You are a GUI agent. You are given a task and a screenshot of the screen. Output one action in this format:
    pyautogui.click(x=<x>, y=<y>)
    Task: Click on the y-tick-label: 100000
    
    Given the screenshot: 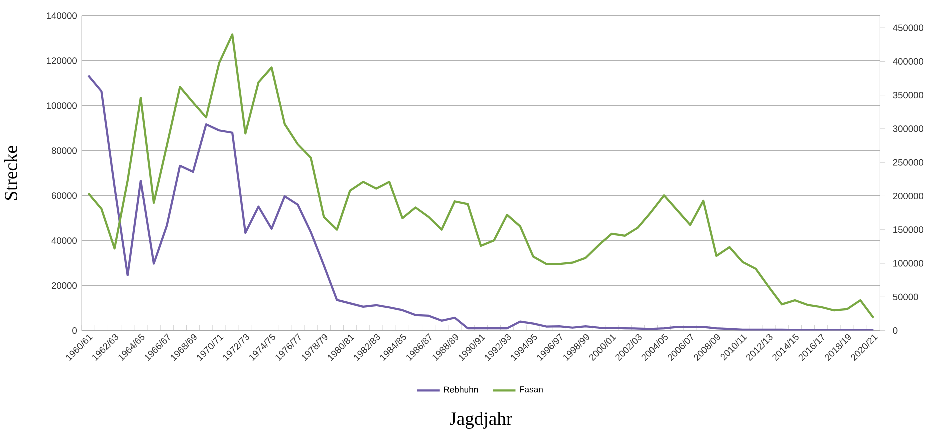 What is the action you would take?
    pyautogui.click(x=62, y=105)
    